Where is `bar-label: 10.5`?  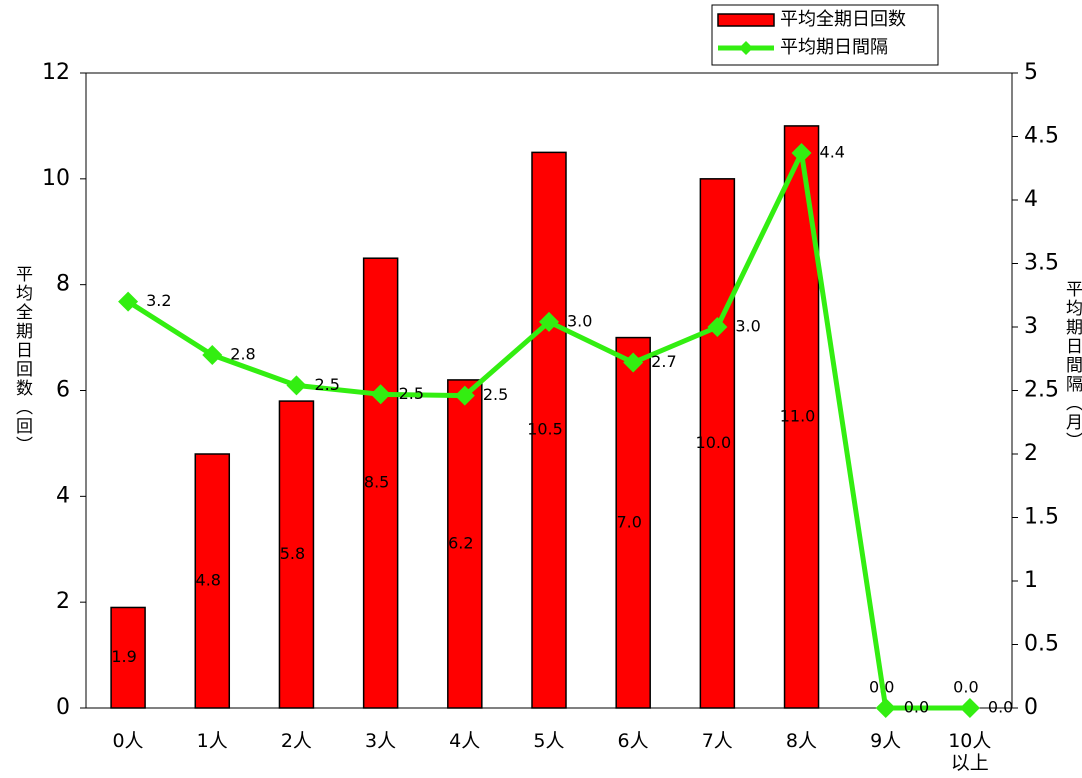
bar-label: 10.5 is located at coordinates (545, 429).